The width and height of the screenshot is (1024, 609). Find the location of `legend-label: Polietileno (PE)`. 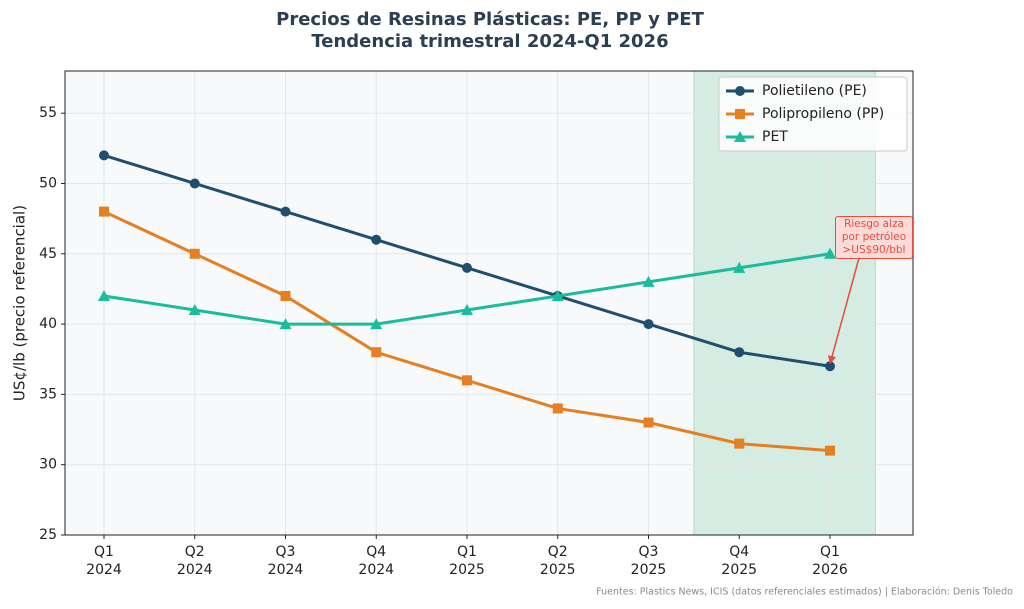

legend-label: Polietileno (PE) is located at coordinates (814, 91).